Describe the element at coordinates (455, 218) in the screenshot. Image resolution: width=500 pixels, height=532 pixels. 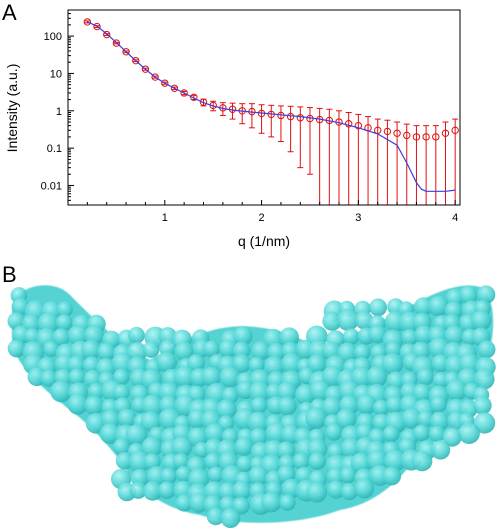
I see `x-tick-label: 4` at that location.